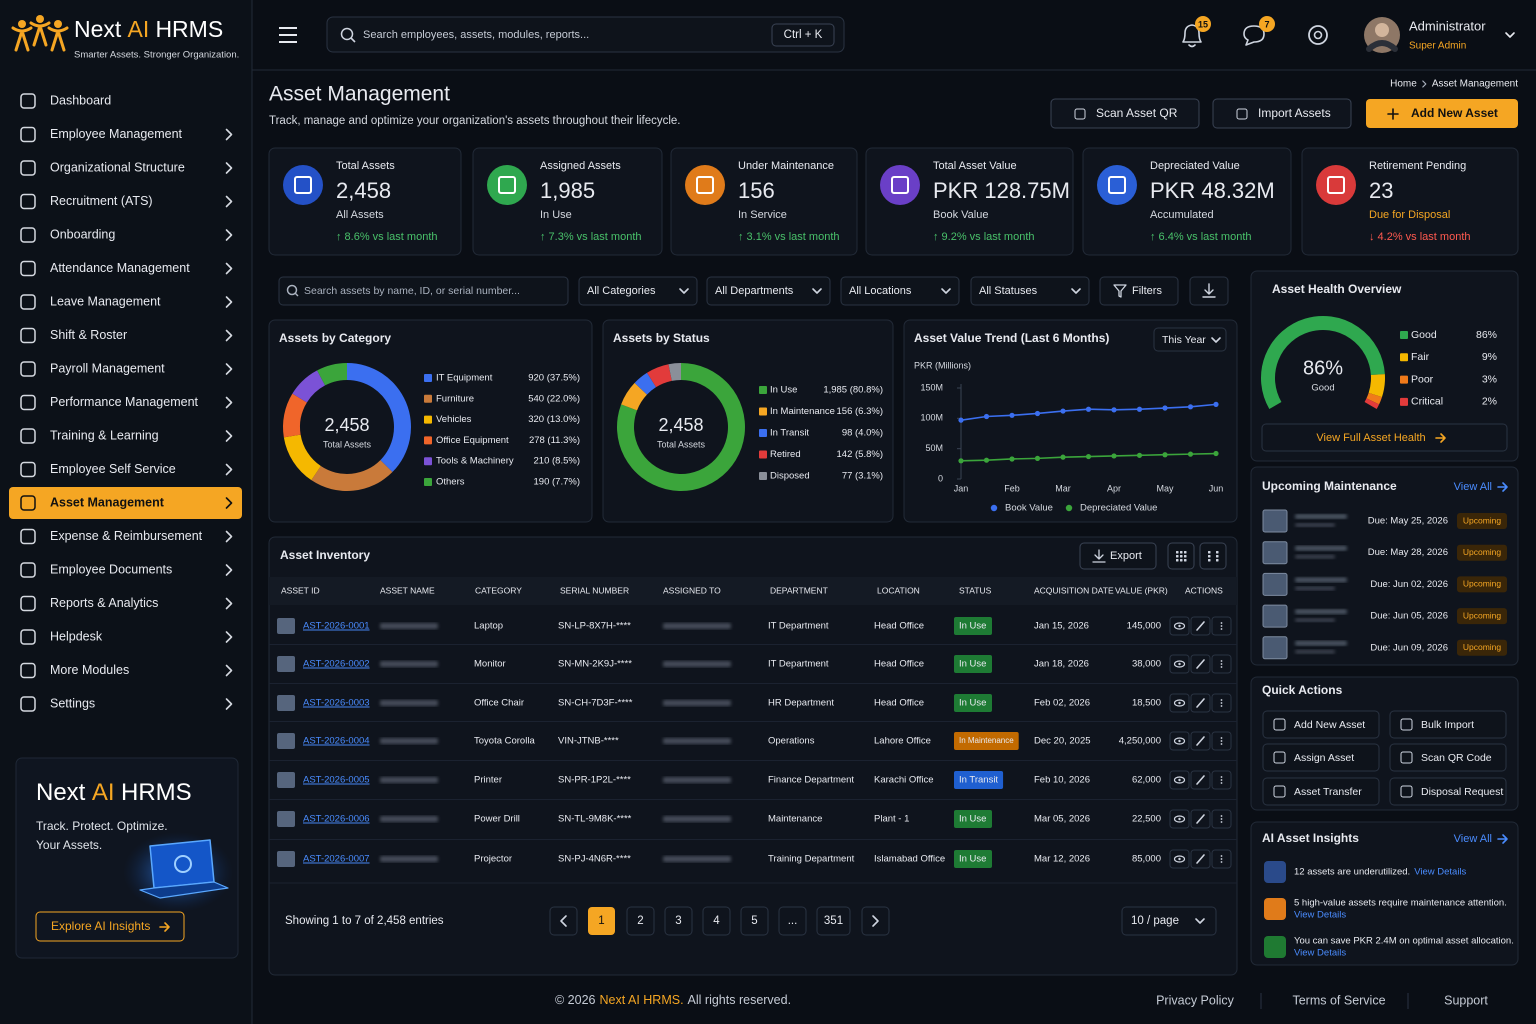  What do you see at coordinates (126, 369) in the screenshot?
I see `nav-item: Payroll Management` at bounding box center [126, 369].